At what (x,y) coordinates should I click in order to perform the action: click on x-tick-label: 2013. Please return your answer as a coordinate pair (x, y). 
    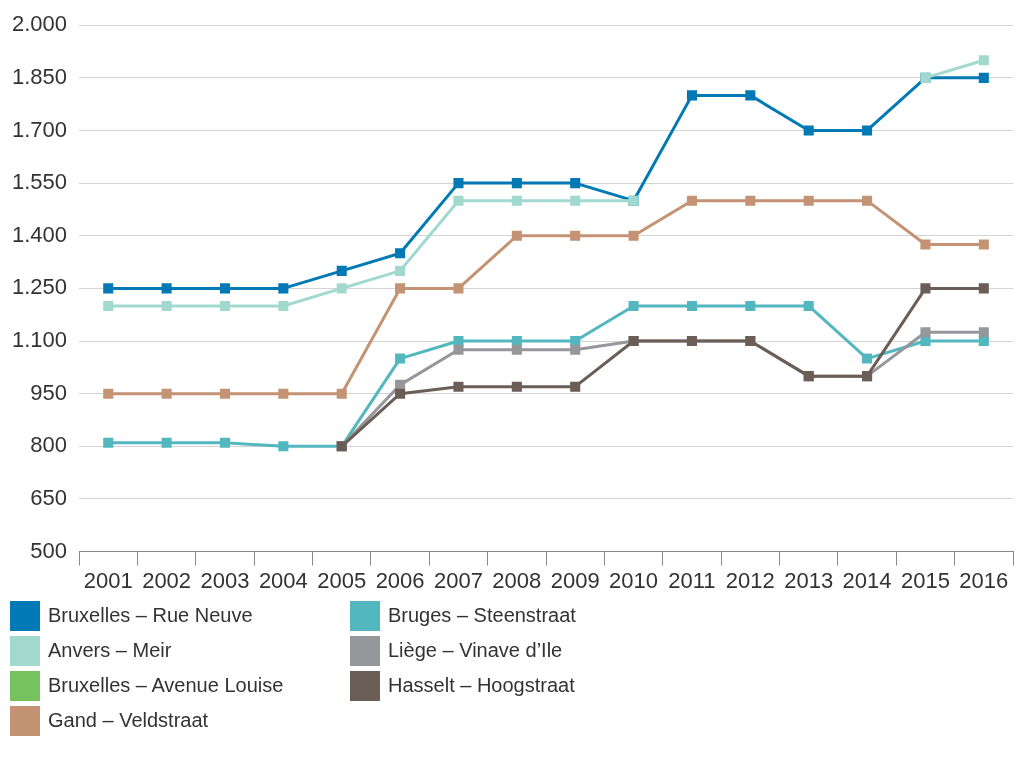
    Looking at the image, I should click on (809, 580).